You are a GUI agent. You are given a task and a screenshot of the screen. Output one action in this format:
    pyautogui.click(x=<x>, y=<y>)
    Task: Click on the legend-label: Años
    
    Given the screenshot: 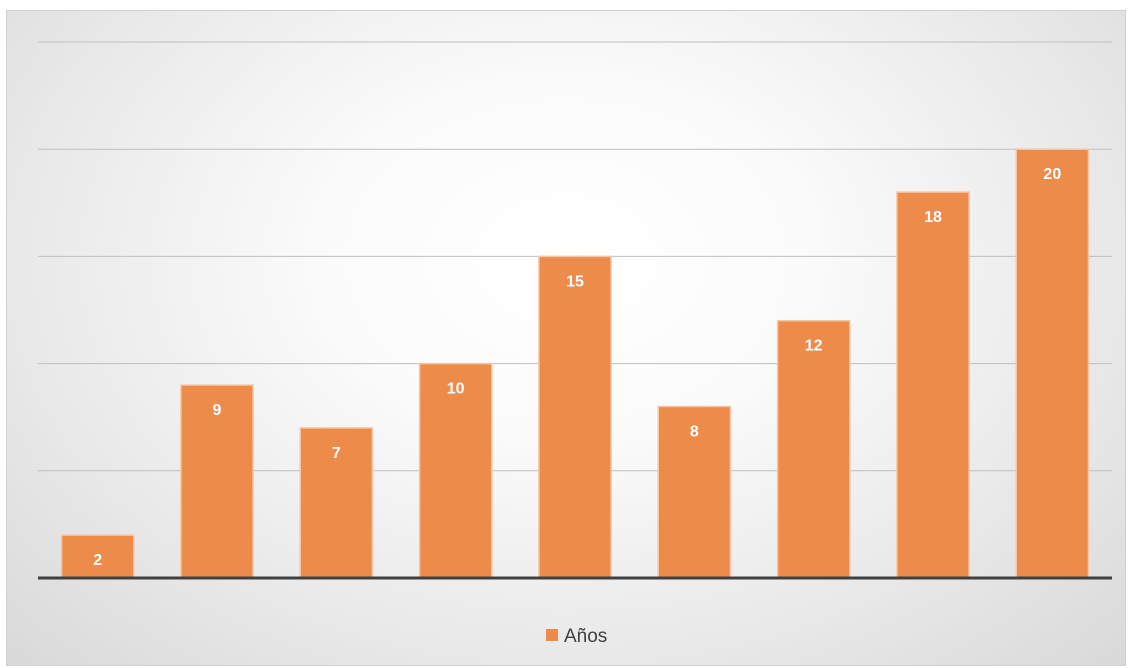 What is the action you would take?
    pyautogui.click(x=585, y=636)
    